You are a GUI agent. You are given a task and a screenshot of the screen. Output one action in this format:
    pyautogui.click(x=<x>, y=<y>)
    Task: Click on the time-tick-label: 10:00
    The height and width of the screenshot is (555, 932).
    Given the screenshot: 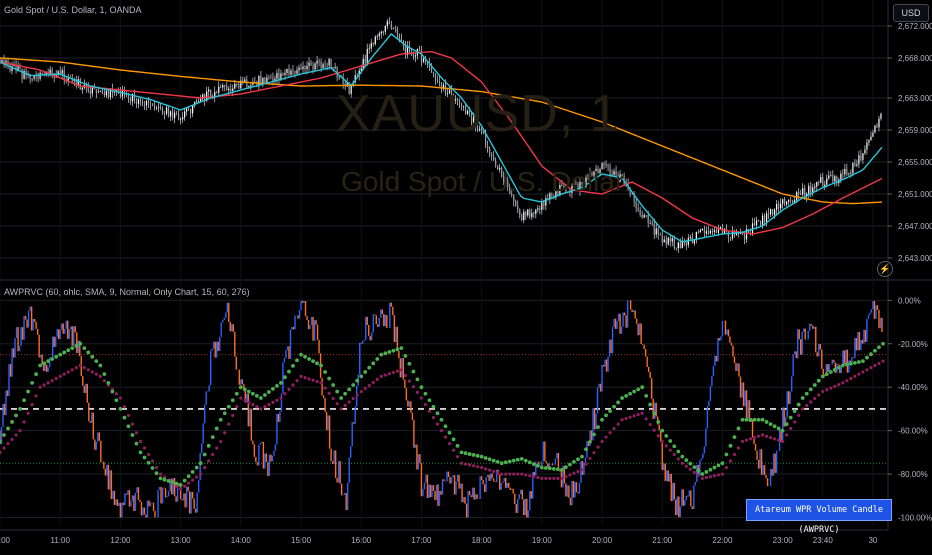 What is the action you would take?
    pyautogui.click(x=5, y=540)
    